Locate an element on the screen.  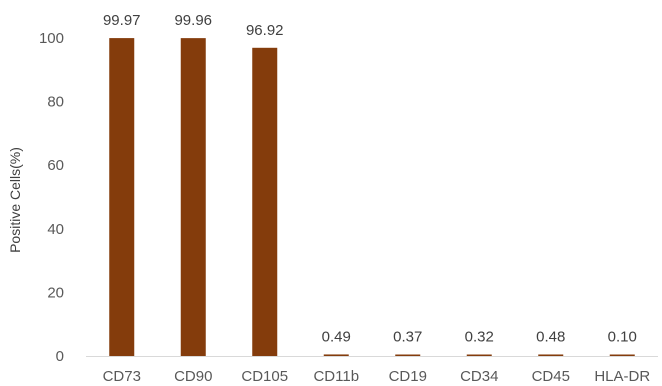
category-label: CD11b is located at coordinates (336, 376).